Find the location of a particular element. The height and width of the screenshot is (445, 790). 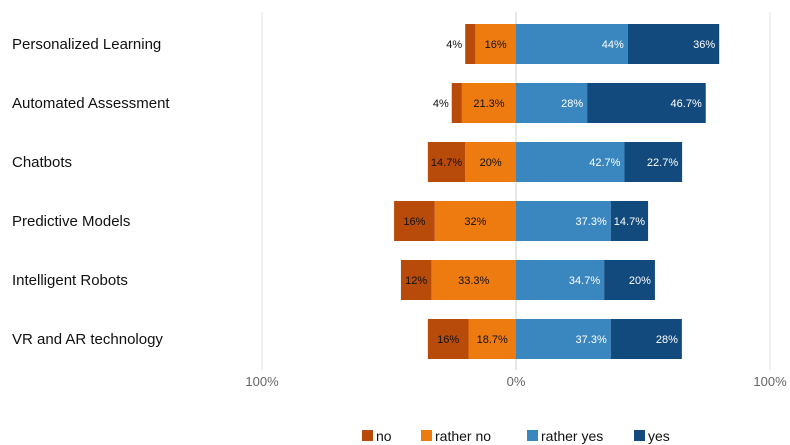

category-label-0: Personalized Learning is located at coordinates (86, 44).